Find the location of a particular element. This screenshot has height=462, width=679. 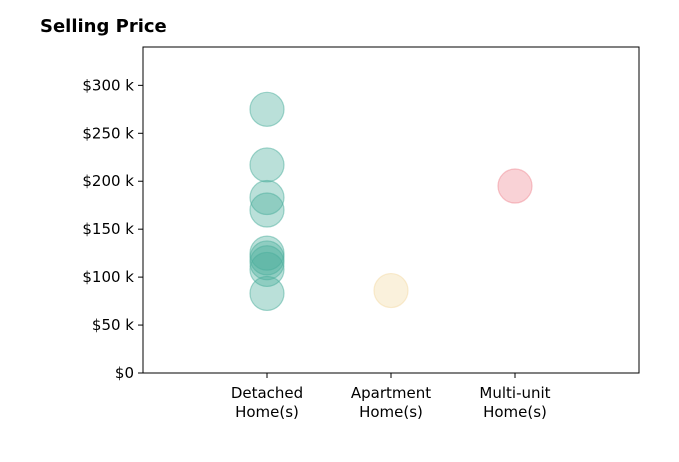

y-tick-label: $50 k is located at coordinates (113, 325).